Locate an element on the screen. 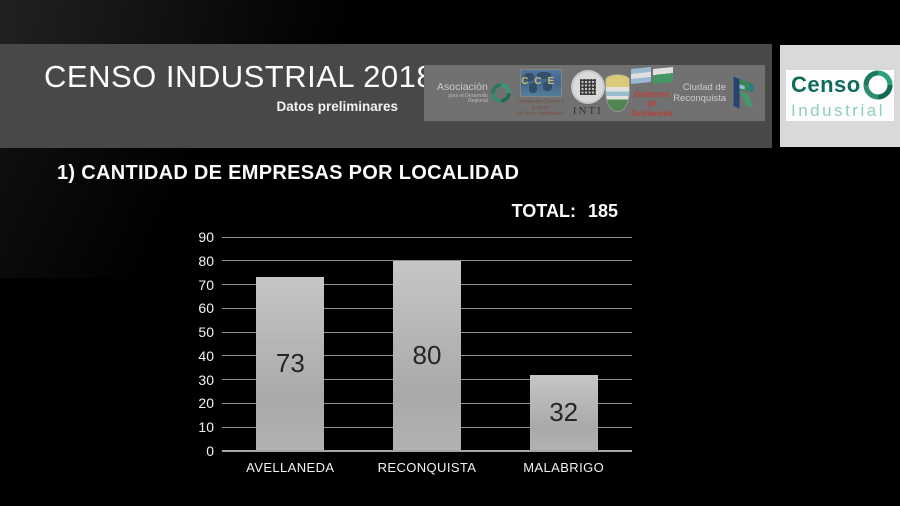 The width and height of the screenshot is (900, 506). censo-industrial-brand-box: Censo Industrial is located at coordinates (840, 96).